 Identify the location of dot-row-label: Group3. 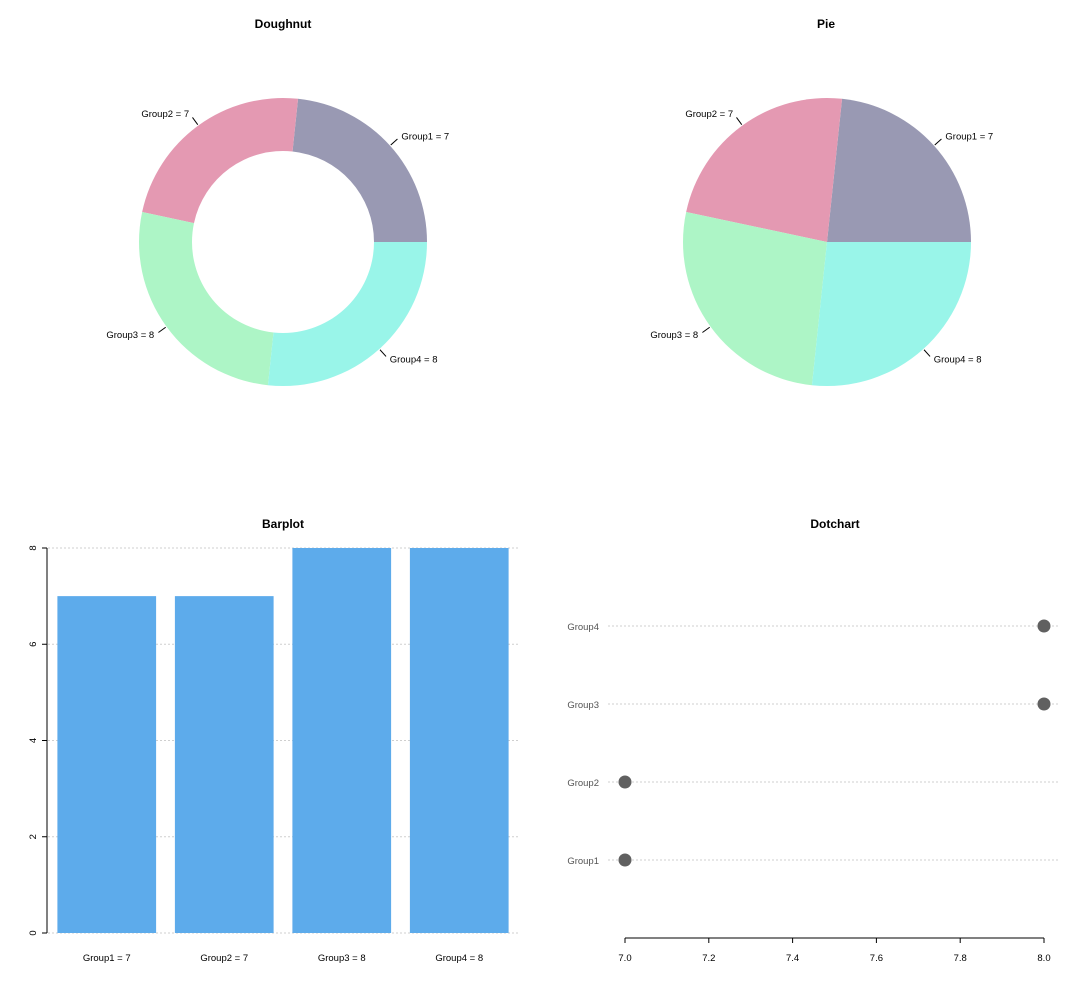
(583, 705).